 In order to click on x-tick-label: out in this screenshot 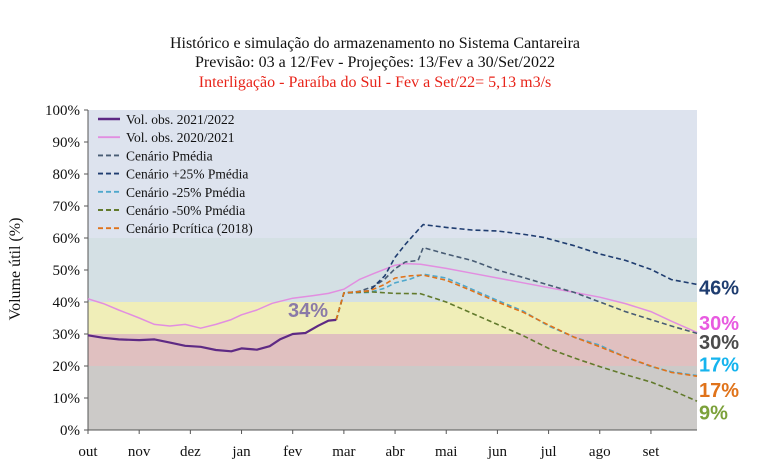, I will do `click(88, 452)`.